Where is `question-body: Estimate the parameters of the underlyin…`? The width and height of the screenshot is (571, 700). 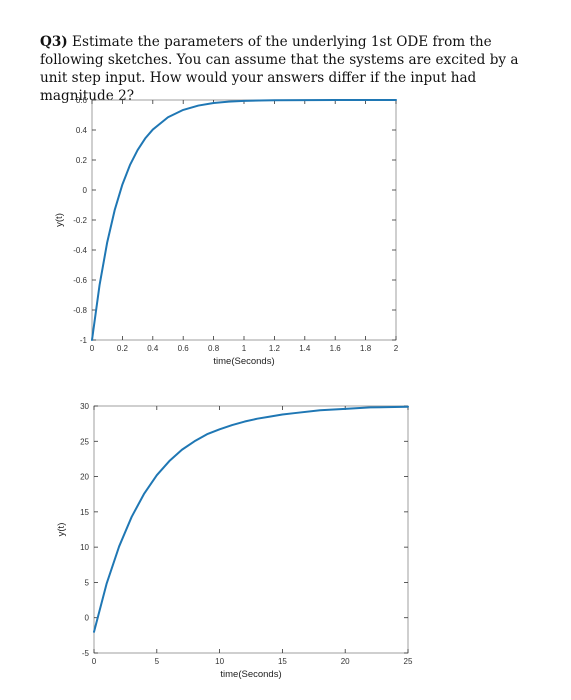 question-body: Estimate the parameters of the underlyin… is located at coordinates (279, 69).